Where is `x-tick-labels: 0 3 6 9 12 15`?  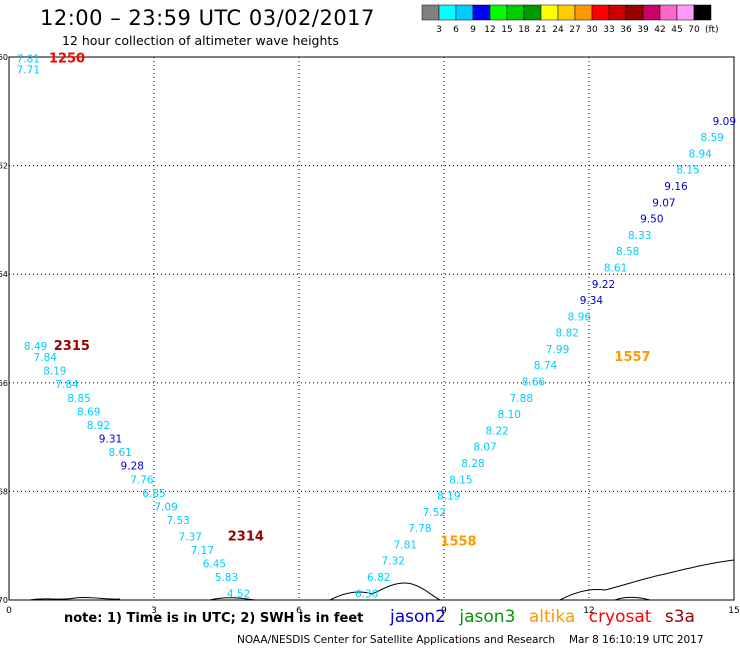 x-tick-labels: 0 3 6 9 12 15 is located at coordinates (373, 611).